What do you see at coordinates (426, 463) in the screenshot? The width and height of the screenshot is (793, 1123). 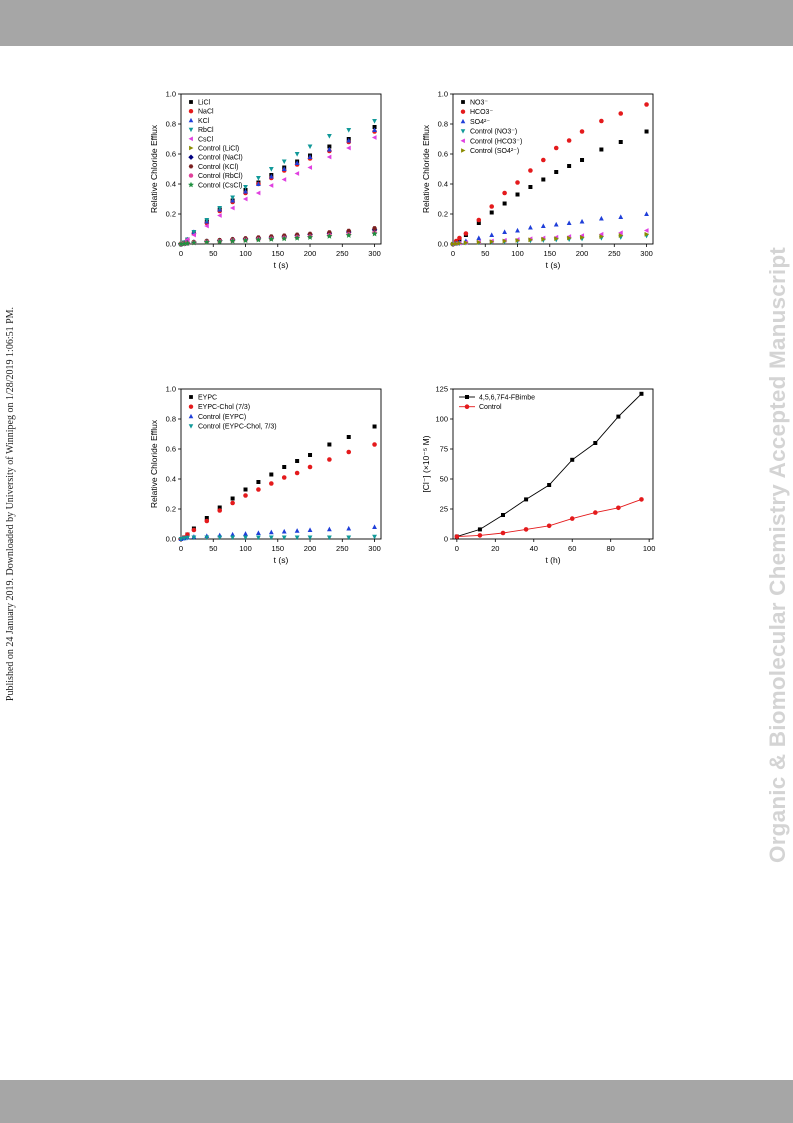 I see `y-axis-label: [Cl⁻] (×10⁻⁵ M)` at bounding box center [426, 463].